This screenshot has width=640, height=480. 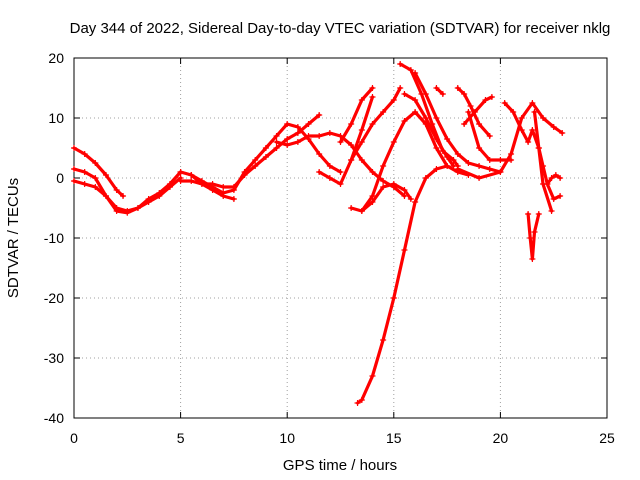 I want to click on series-arc14, so click(x=429, y=115).